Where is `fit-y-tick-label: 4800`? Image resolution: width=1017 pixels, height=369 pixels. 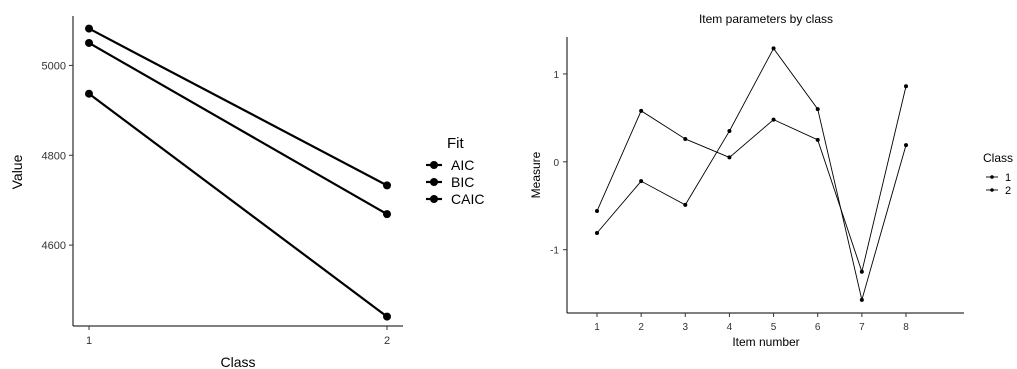 fit-y-tick-label: 4800 is located at coordinates (54, 156).